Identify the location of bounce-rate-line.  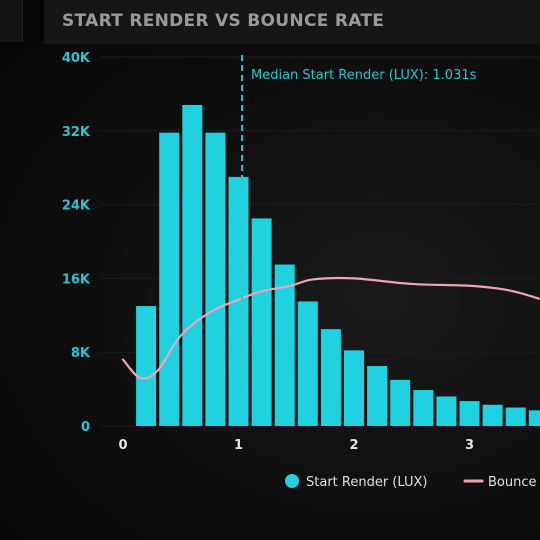
(330, 328).